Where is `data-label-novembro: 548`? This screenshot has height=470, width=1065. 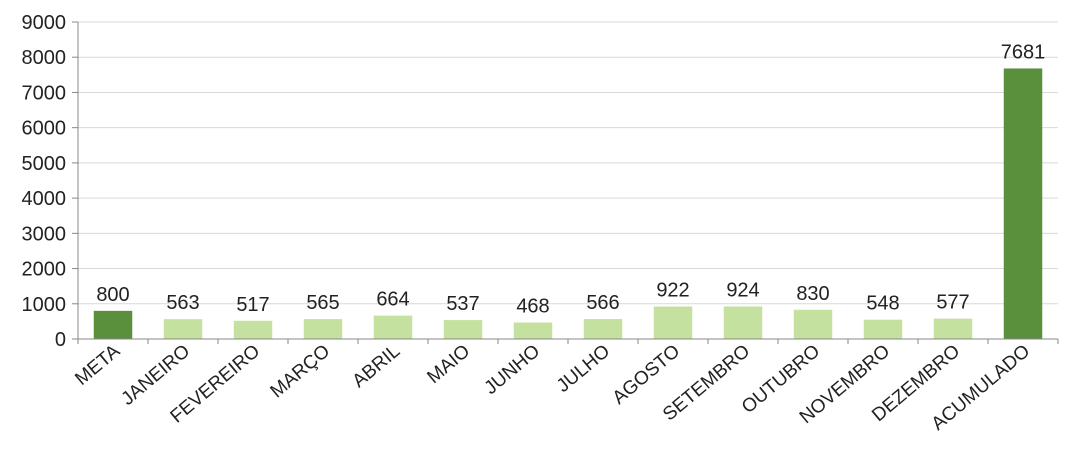 data-label-novembro: 548 is located at coordinates (882, 304).